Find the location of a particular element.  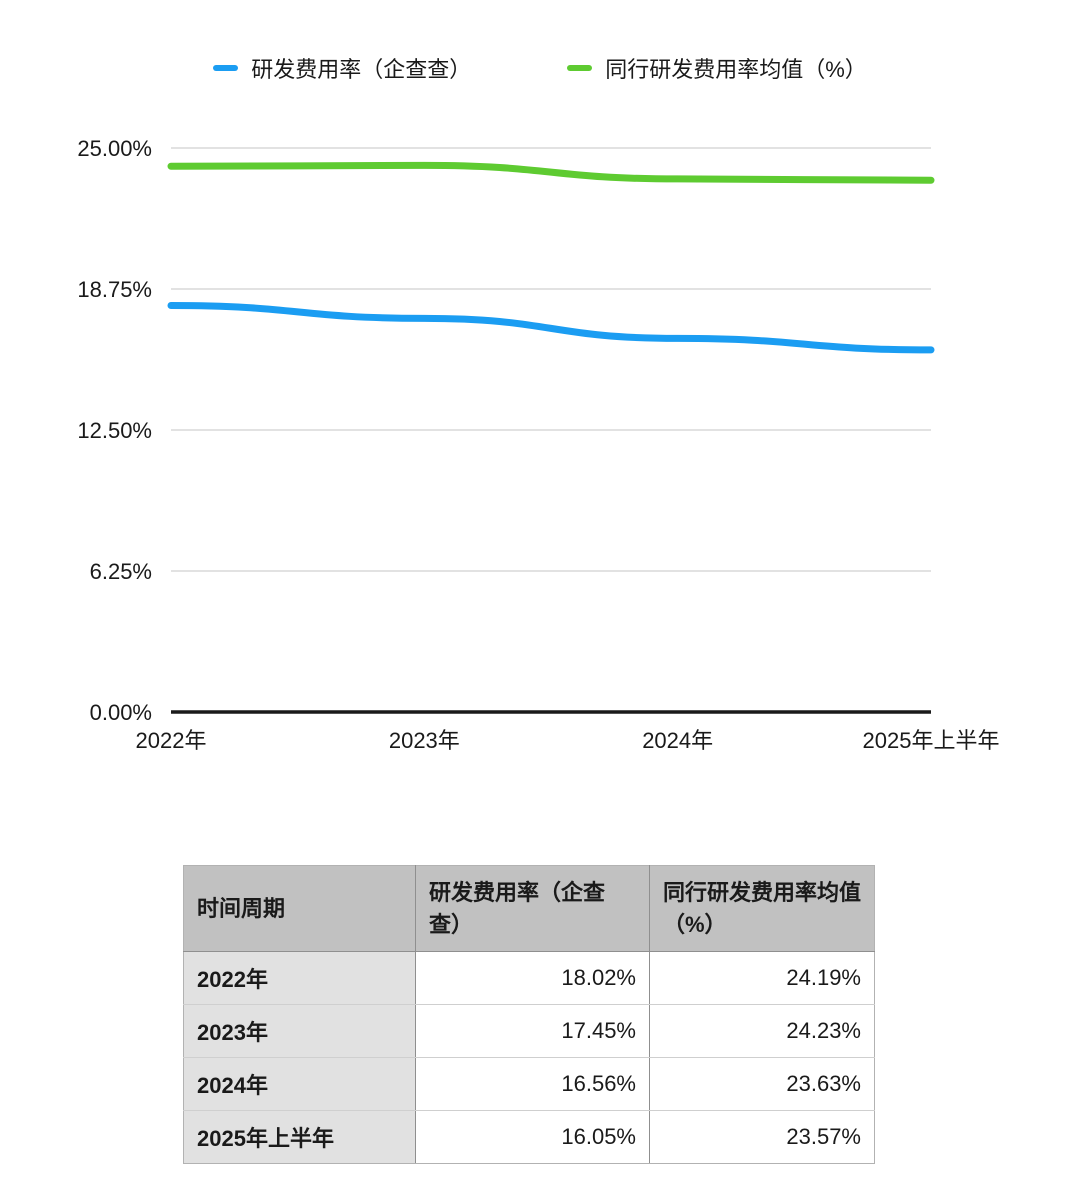

series-line-同行研发费用率均值（%） is located at coordinates (551, 172).